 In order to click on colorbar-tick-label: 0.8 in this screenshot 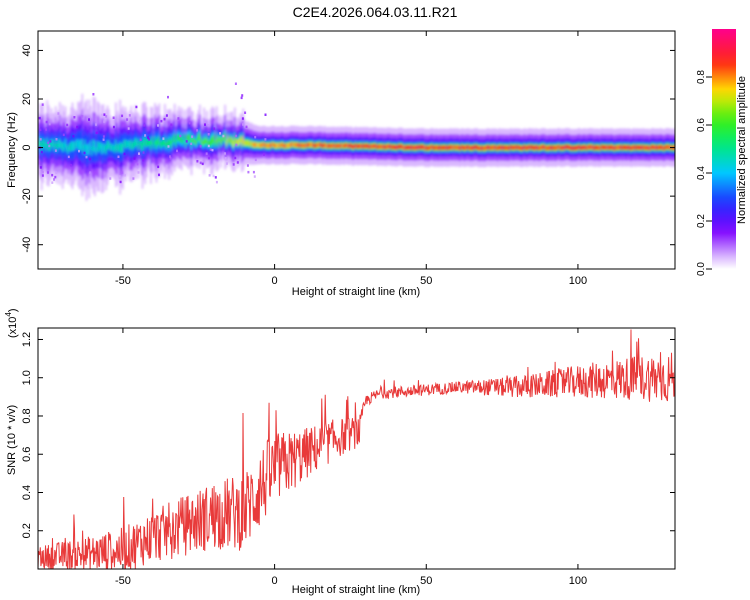, I will do `click(701, 77)`.